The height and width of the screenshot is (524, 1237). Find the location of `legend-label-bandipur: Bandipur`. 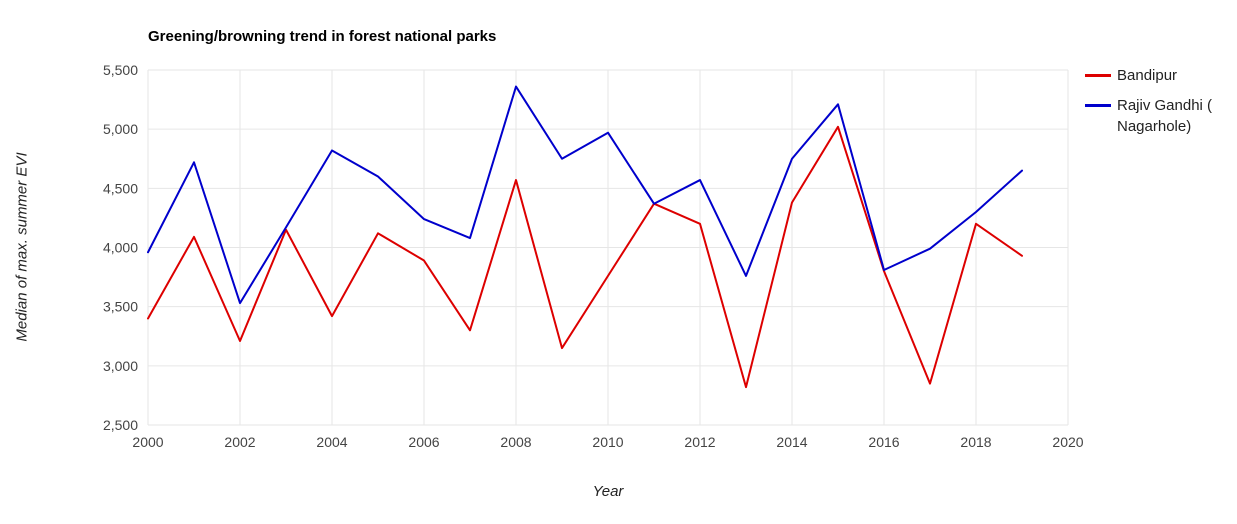

legend-label-bandipur: Bandipur is located at coordinates (1147, 75).